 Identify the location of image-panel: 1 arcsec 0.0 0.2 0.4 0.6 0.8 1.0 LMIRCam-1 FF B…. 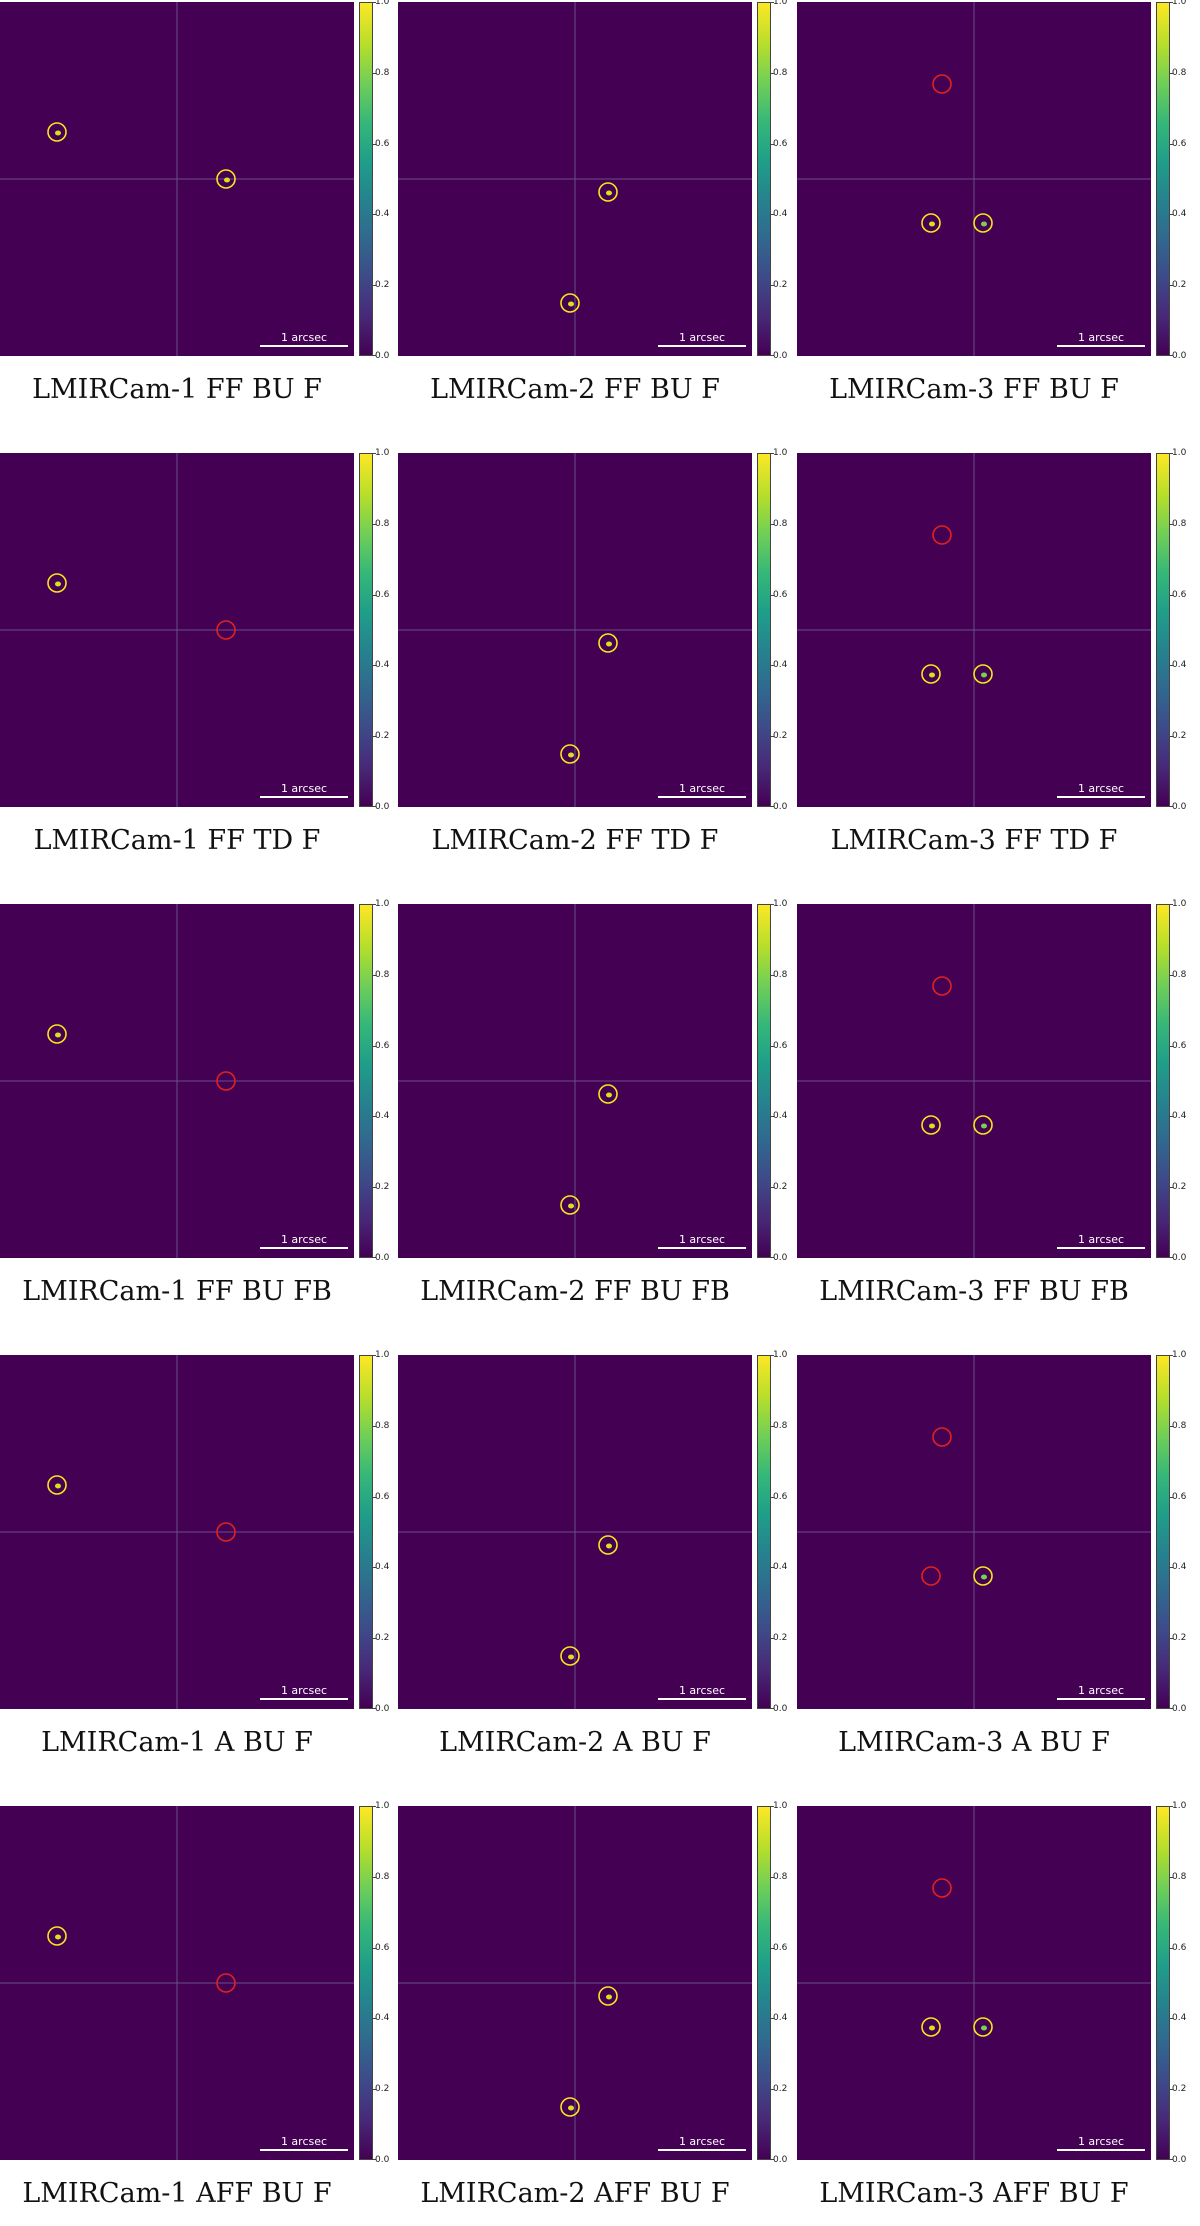
(200, 211).